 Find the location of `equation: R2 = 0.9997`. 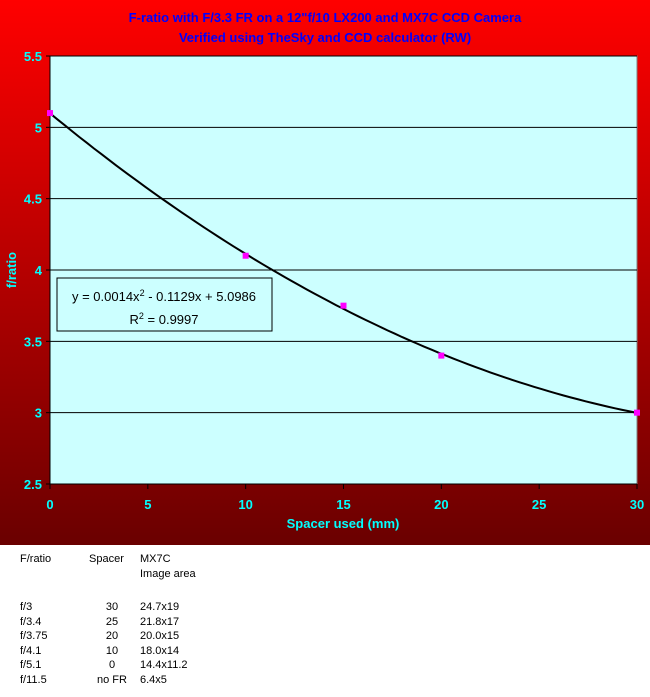

equation: R2 = 0.9997 is located at coordinates (164, 319).